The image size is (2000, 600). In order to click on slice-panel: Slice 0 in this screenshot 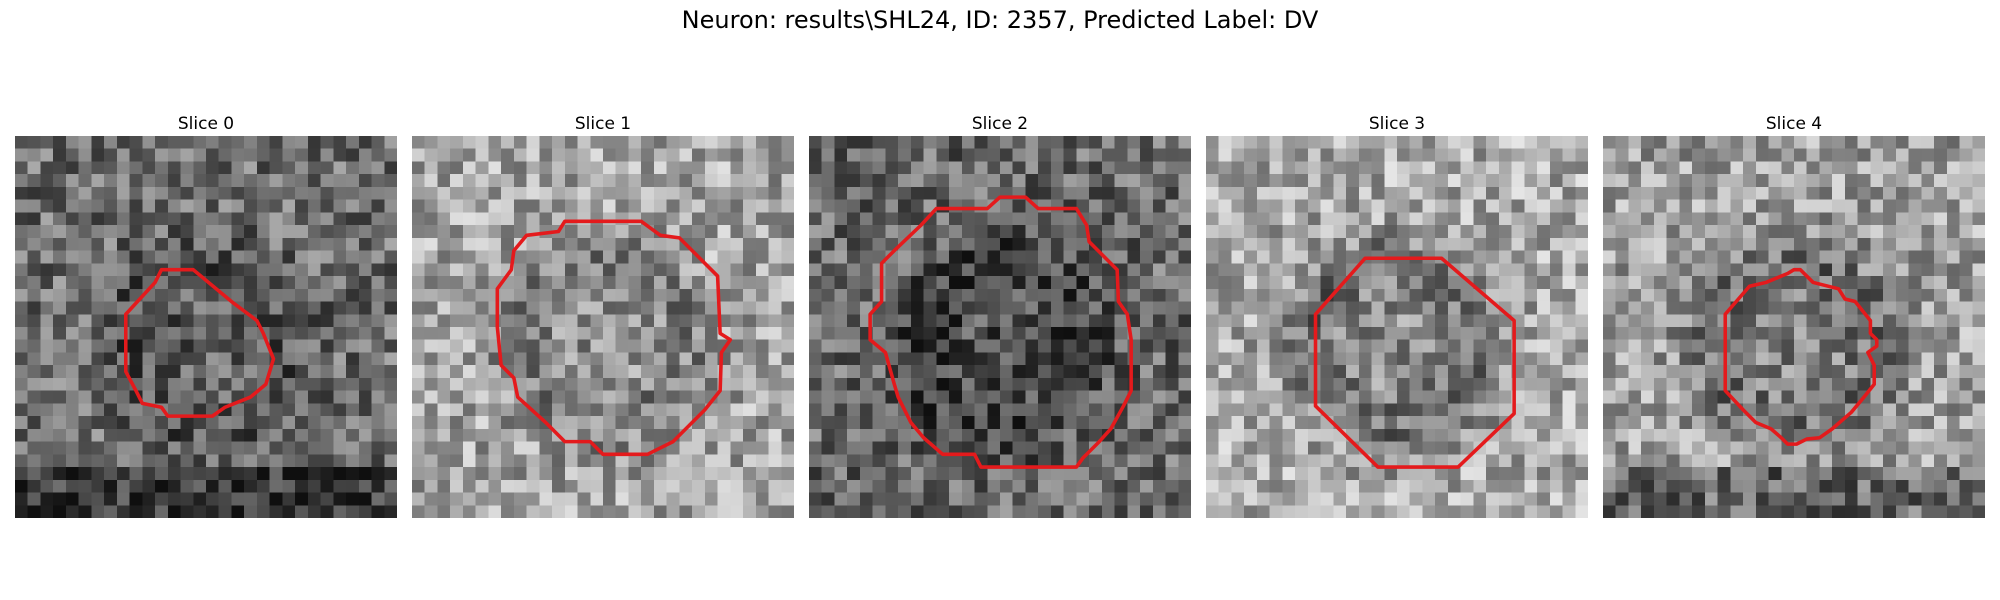, I will do `click(206, 315)`.